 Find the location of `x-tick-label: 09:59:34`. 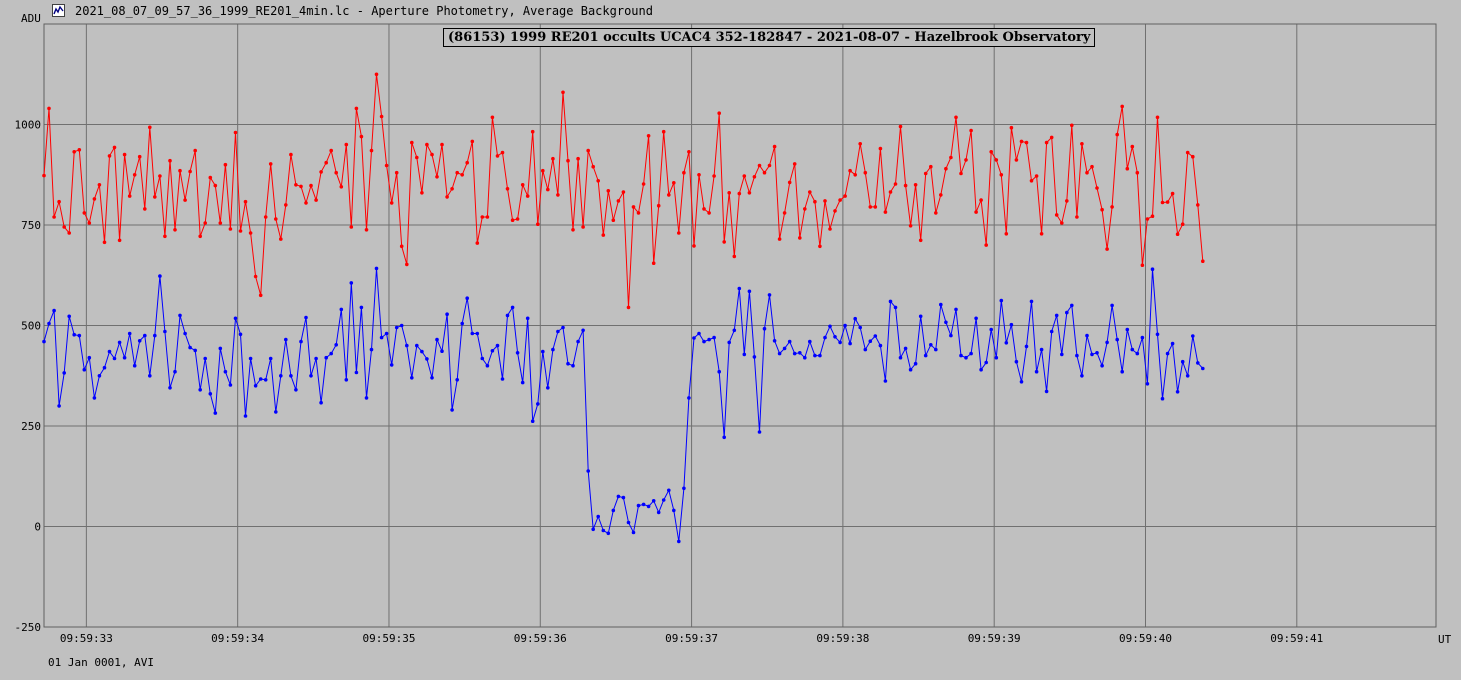

x-tick-label: 09:59:34 is located at coordinates (237, 638).